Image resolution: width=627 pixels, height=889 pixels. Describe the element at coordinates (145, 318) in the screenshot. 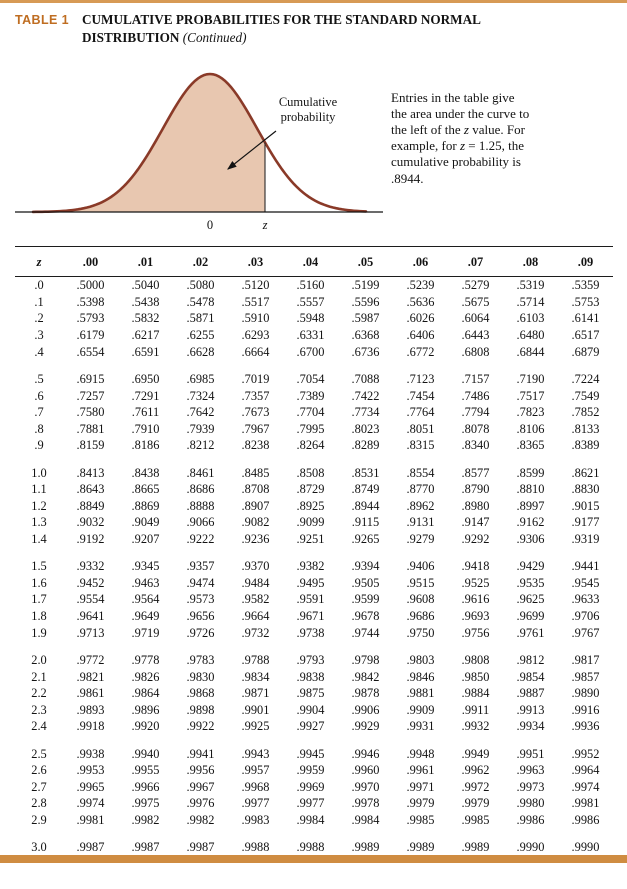

I see `probability-cell: .5832` at that location.